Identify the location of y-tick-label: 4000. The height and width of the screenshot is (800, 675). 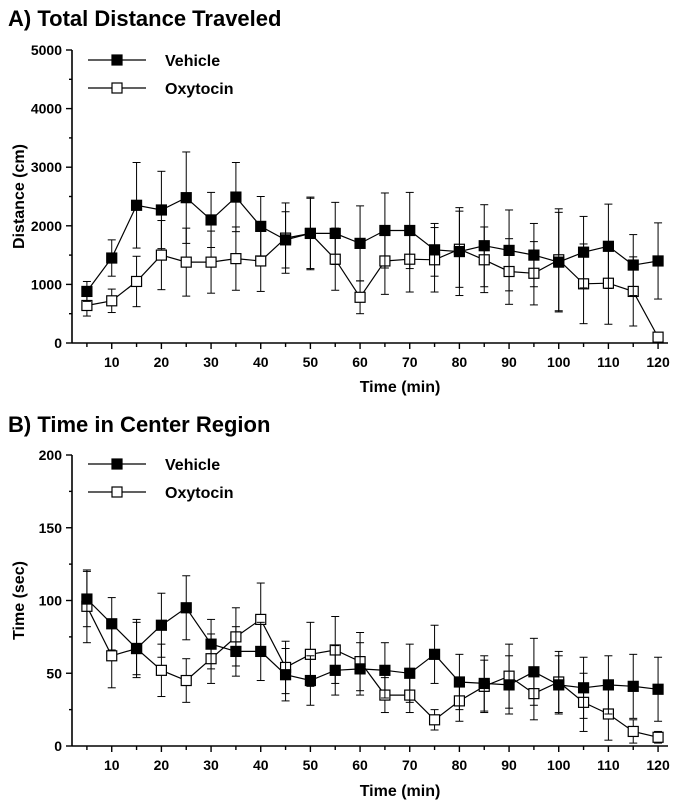
(46, 109).